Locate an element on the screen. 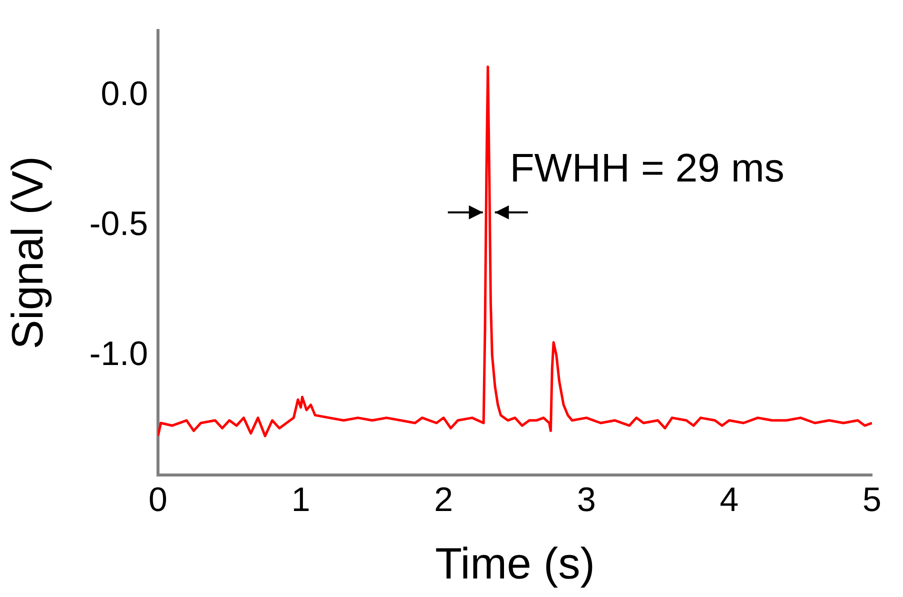 The image size is (903, 597). annotation: FWHH = 29 ms is located at coordinates (647, 168).